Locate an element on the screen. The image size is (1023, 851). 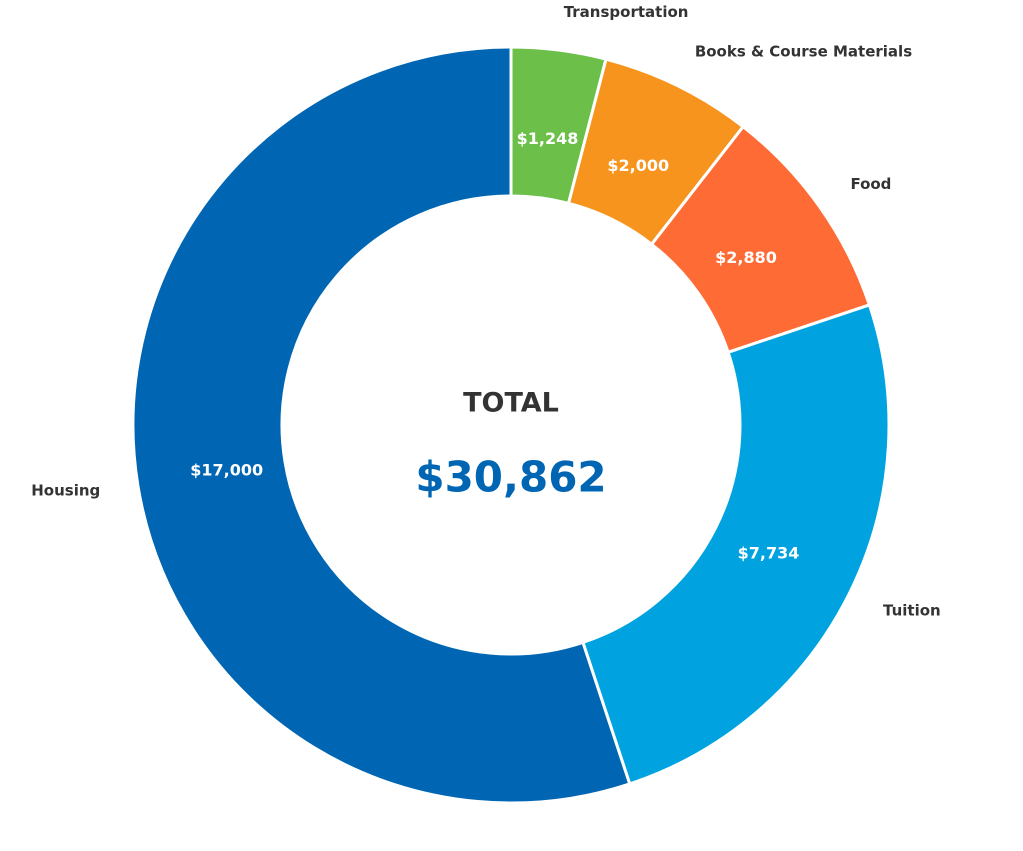
value-label: $1,248 is located at coordinates (548, 138).